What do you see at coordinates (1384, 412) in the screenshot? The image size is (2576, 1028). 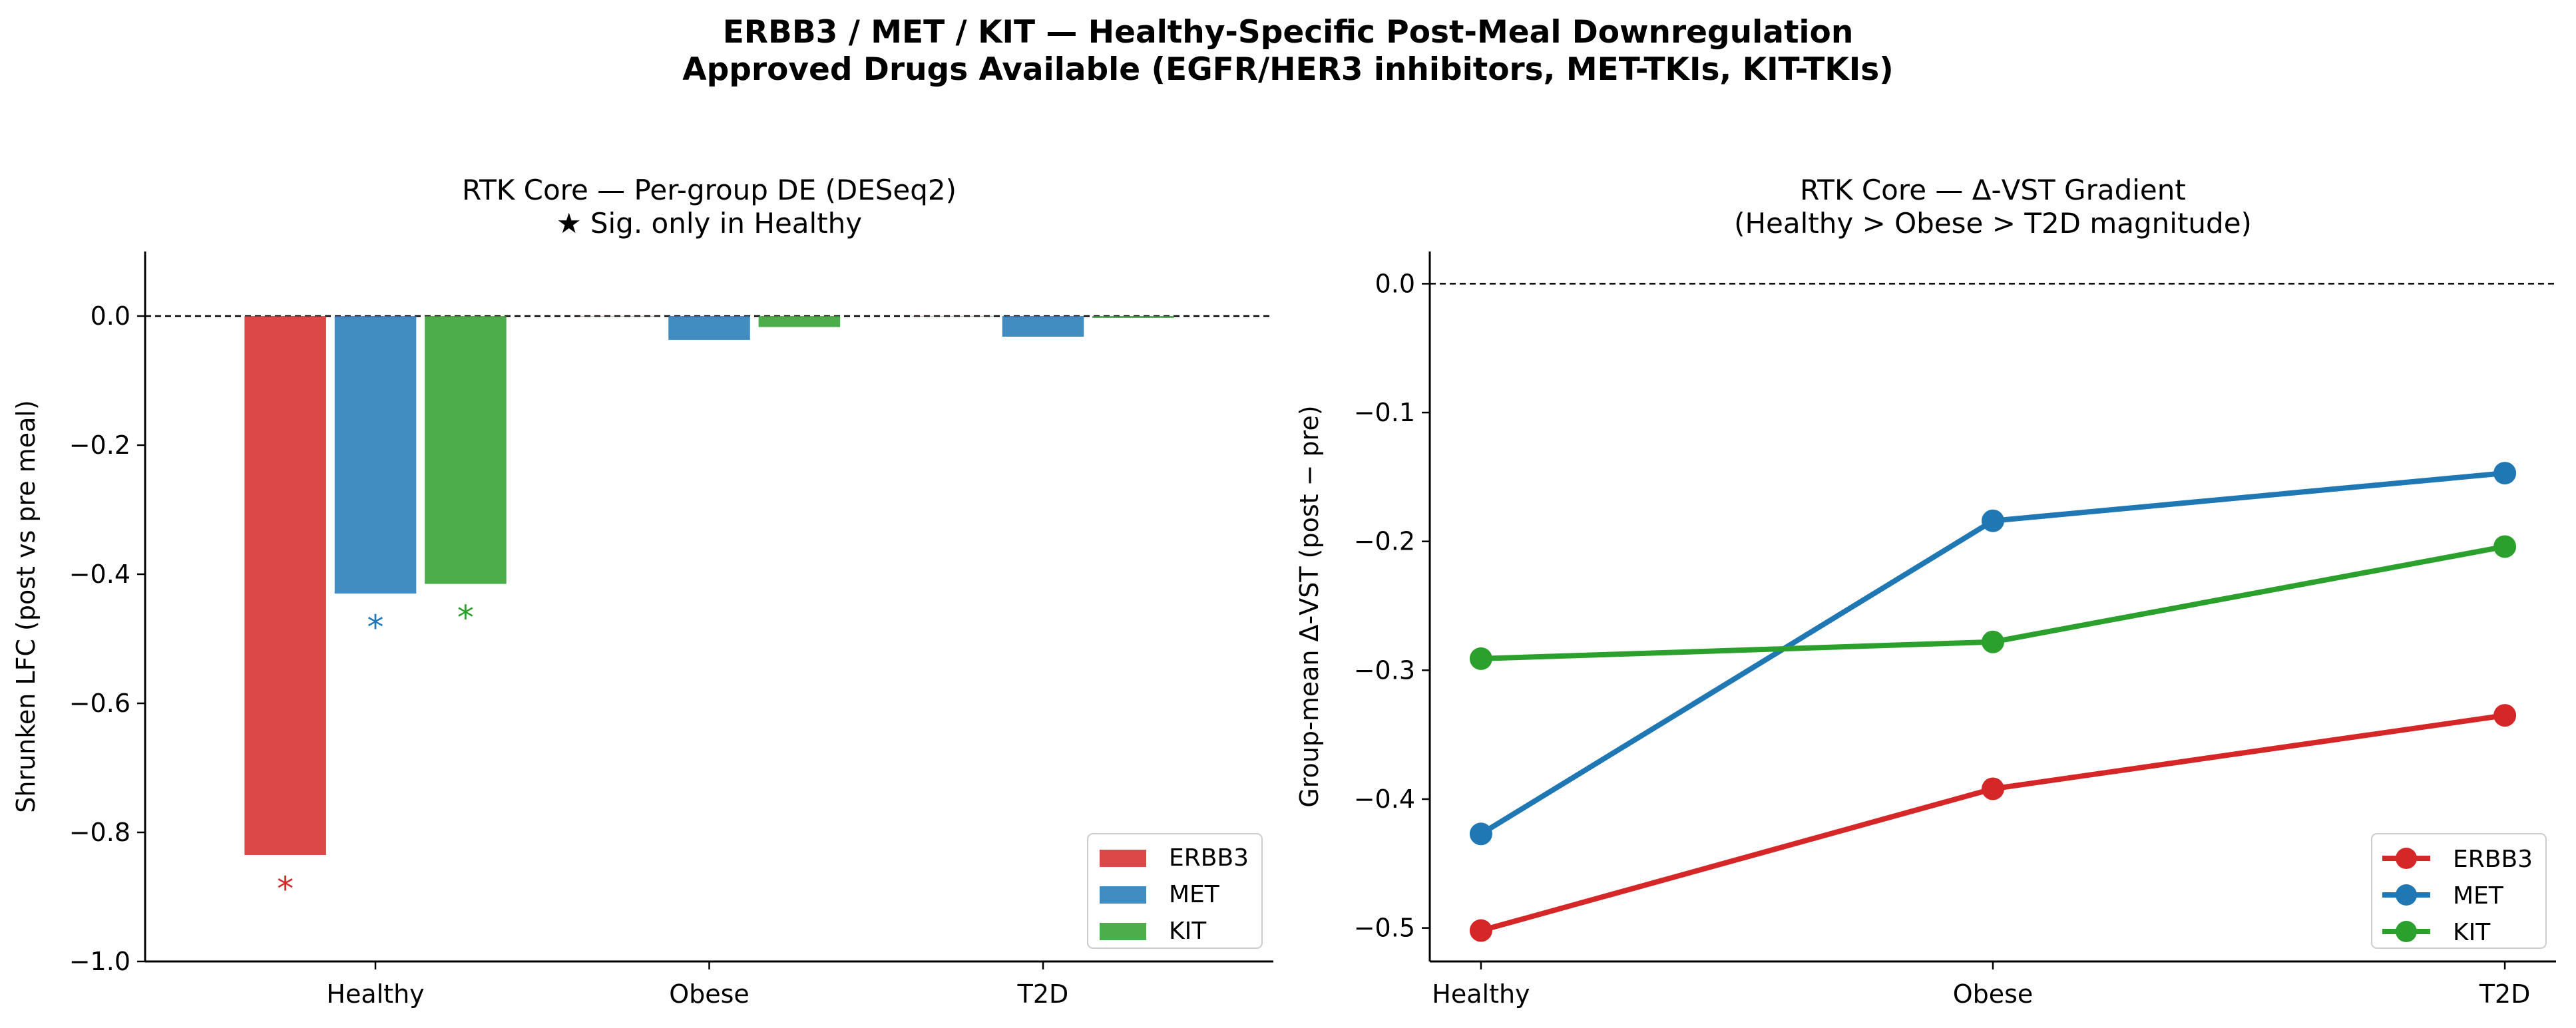 I see `y-tick-label: −0.1` at bounding box center [1384, 412].